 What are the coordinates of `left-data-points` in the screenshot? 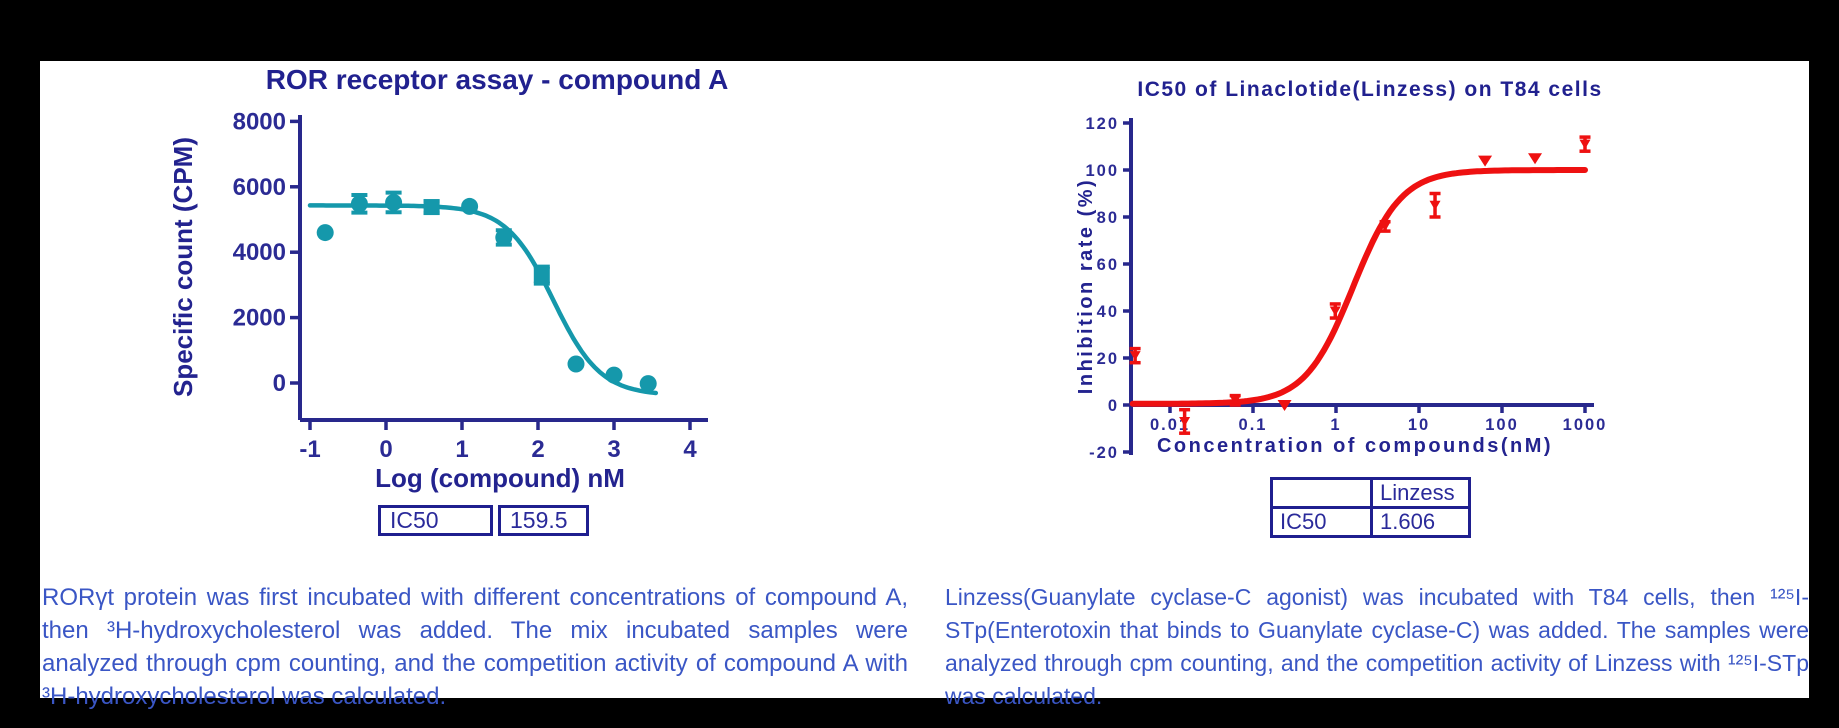 It's located at (486, 291).